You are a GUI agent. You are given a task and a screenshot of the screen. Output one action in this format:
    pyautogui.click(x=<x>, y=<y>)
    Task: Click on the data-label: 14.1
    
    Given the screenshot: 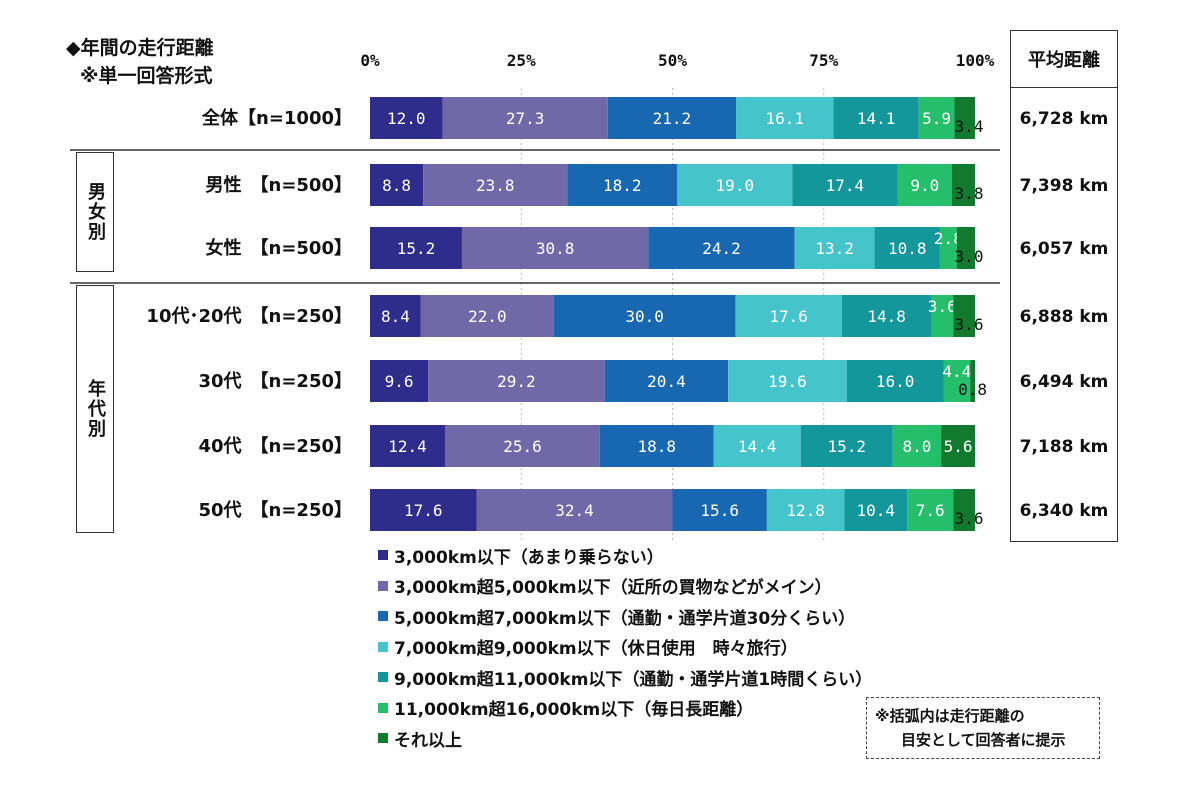 What is the action you would take?
    pyautogui.click(x=876, y=118)
    